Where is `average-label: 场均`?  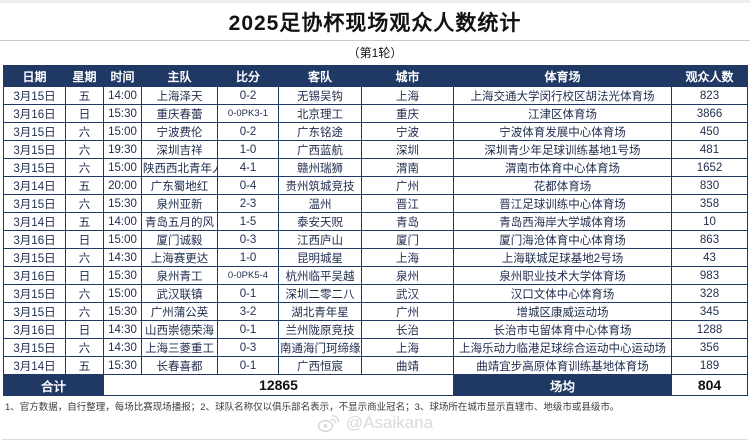 average-label: 场均 is located at coordinates (562, 385).